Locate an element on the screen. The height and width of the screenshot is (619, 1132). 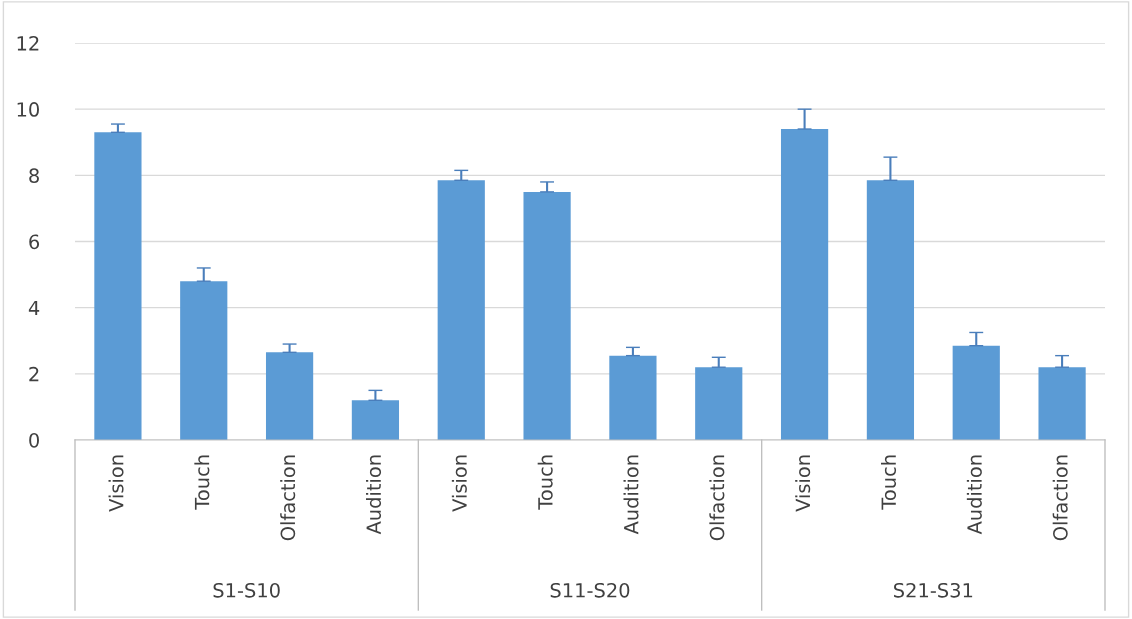
text: S11-S20 is located at coordinates (590, 590).